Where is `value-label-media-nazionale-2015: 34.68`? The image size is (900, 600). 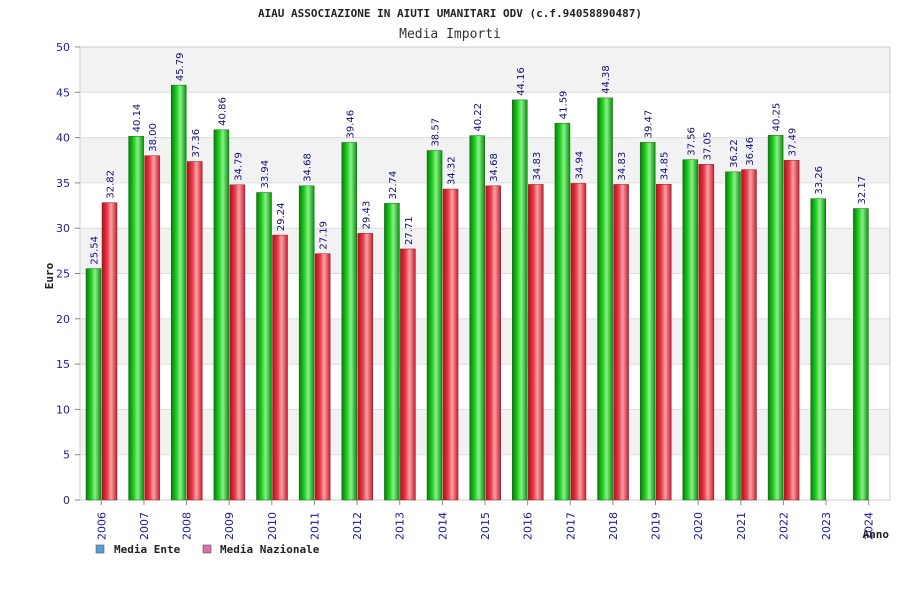 value-label-media-nazionale-2015: 34.68 is located at coordinates (494, 167).